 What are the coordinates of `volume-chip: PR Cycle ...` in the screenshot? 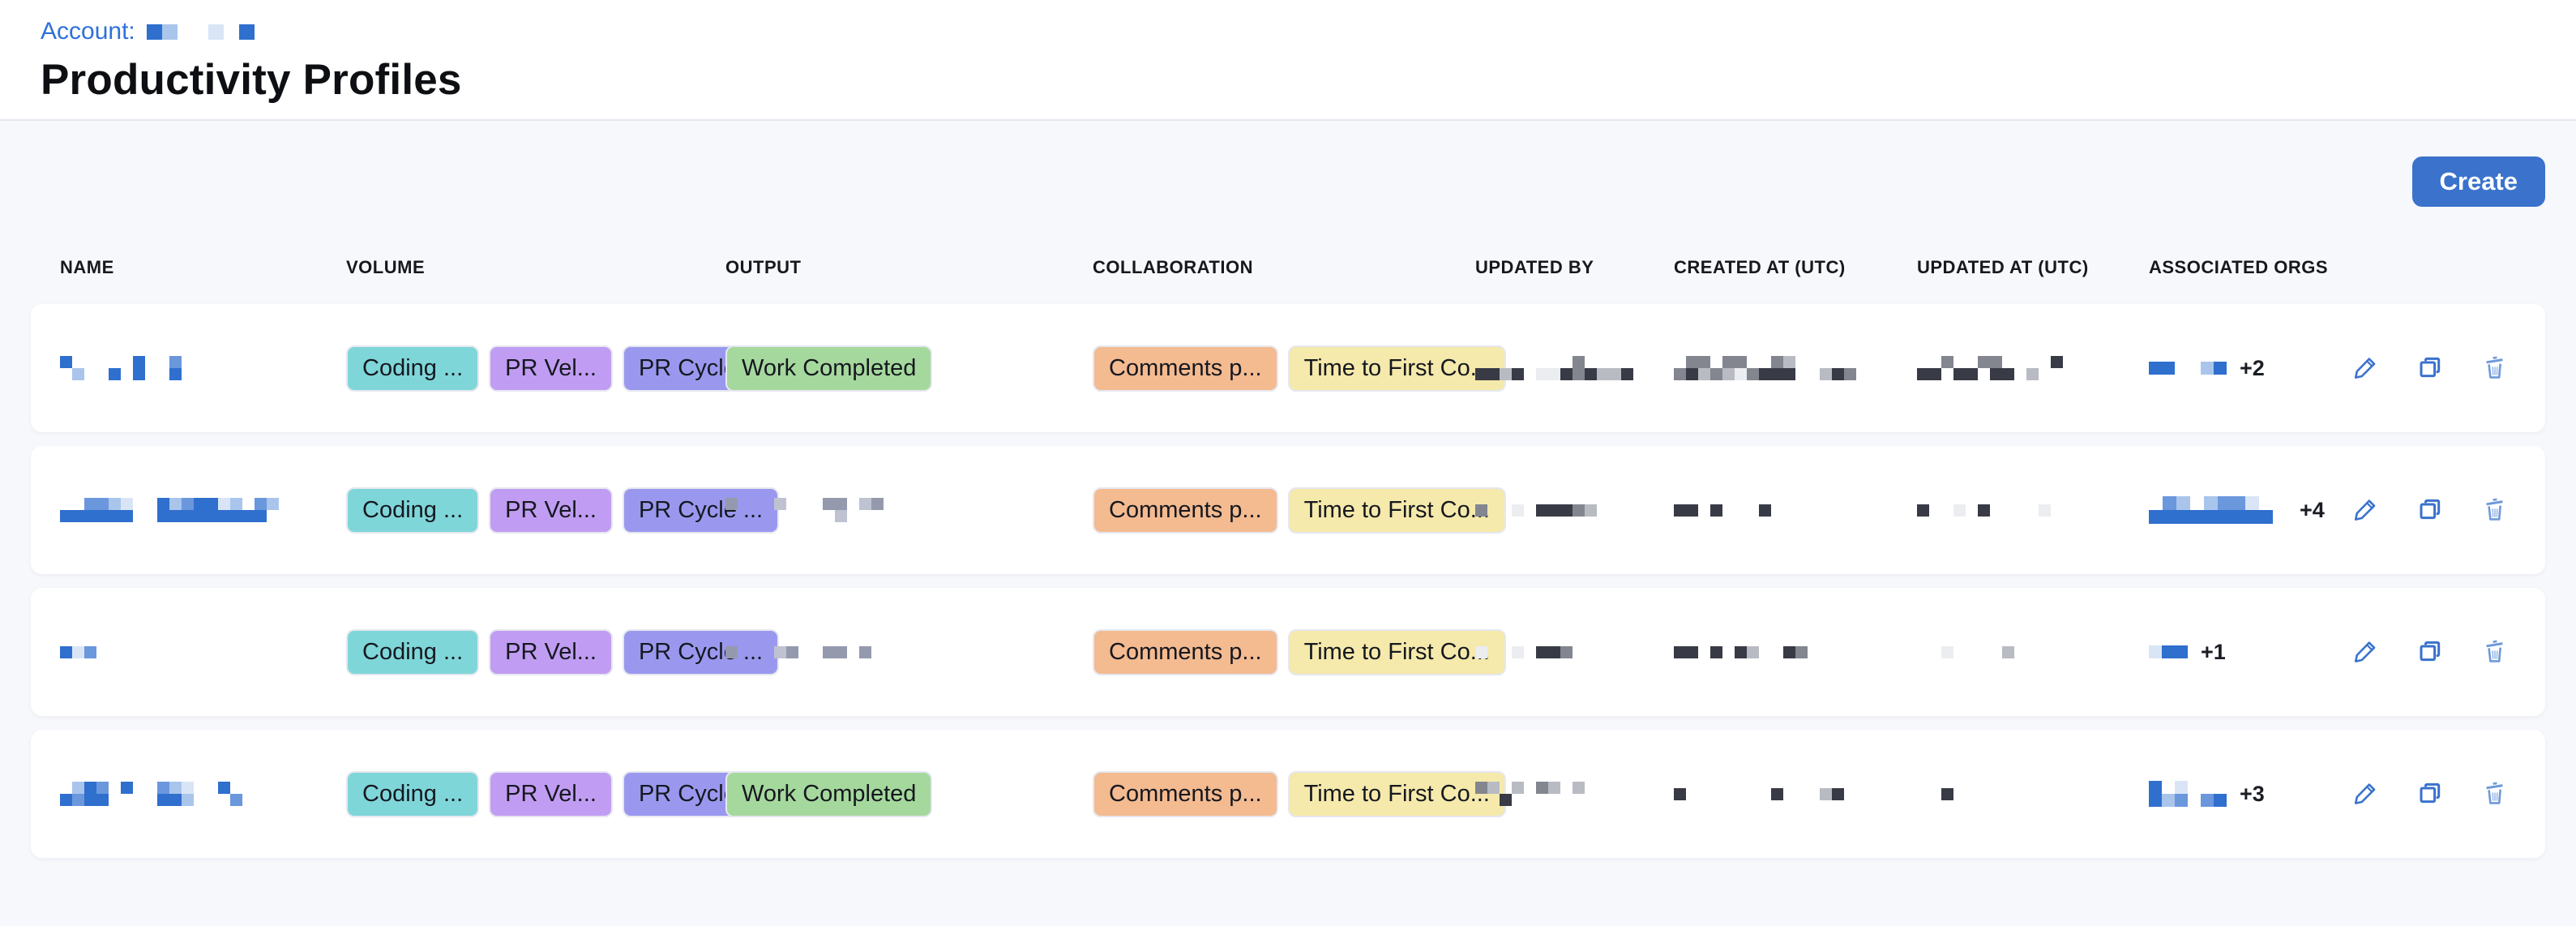 It's located at (701, 510).